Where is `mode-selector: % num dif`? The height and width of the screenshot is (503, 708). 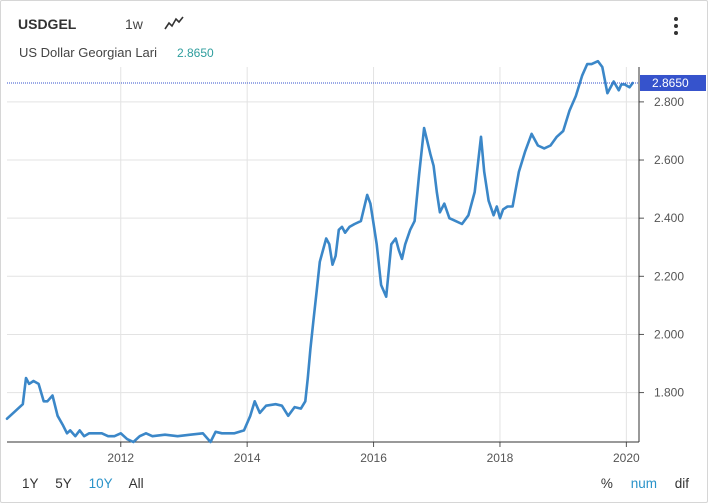 mode-selector: % num dif is located at coordinates (638, 483).